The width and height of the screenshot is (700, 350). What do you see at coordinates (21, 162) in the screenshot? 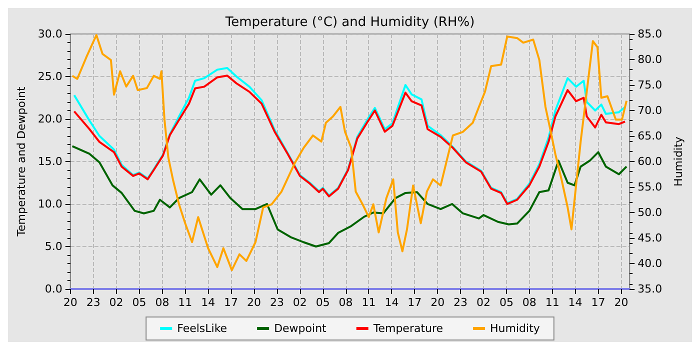
I see `y-axis-title: Temperature and Dewpoint` at bounding box center [21, 162].